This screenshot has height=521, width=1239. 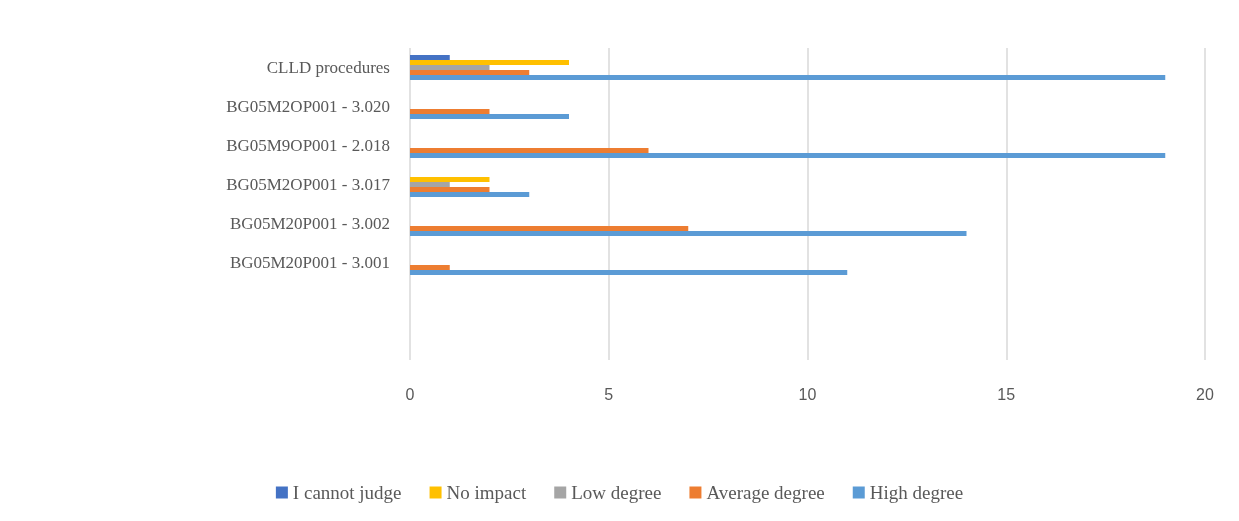 What do you see at coordinates (486, 492) in the screenshot?
I see `legend-label: No impact` at bounding box center [486, 492].